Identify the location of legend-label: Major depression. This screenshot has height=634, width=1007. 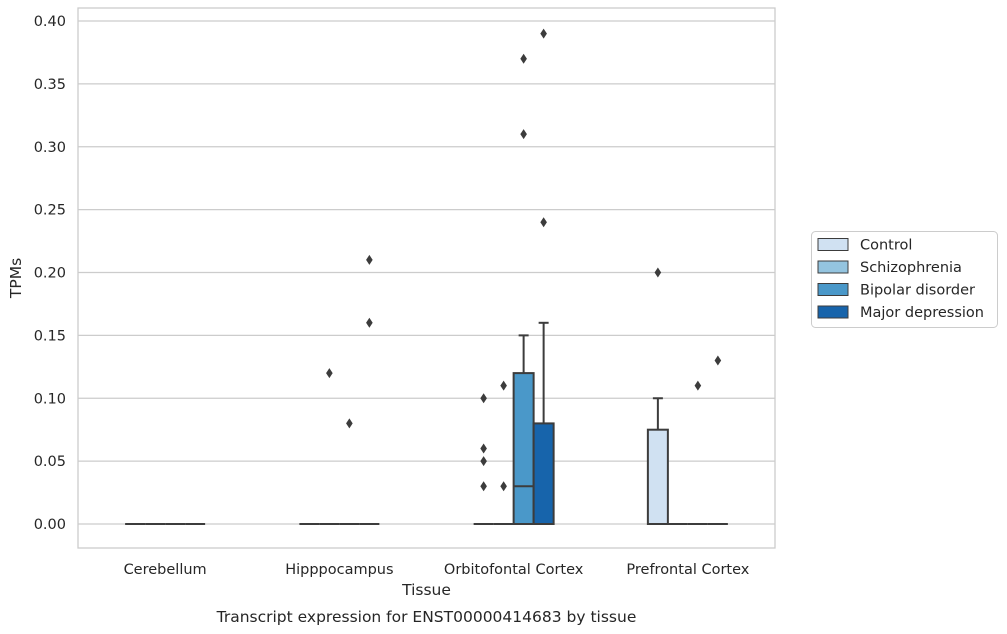
(922, 313).